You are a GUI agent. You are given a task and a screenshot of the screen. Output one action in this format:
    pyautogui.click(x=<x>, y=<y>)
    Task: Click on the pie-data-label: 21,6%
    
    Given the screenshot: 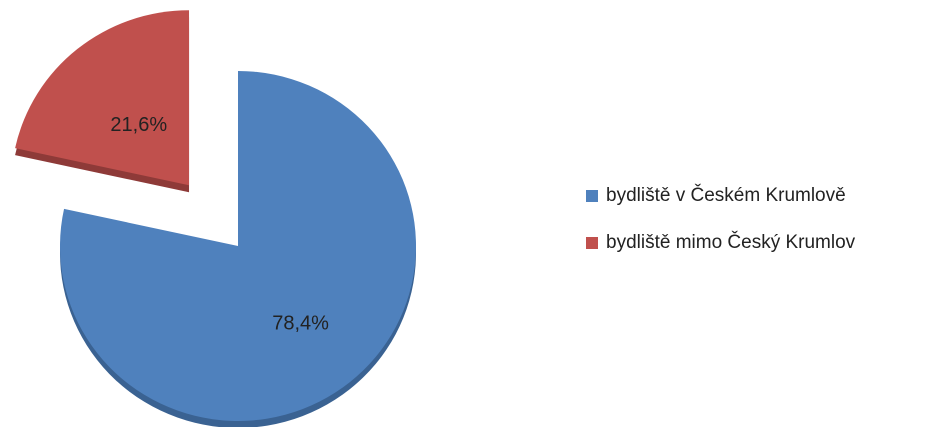 What is the action you would take?
    pyautogui.click(x=138, y=125)
    